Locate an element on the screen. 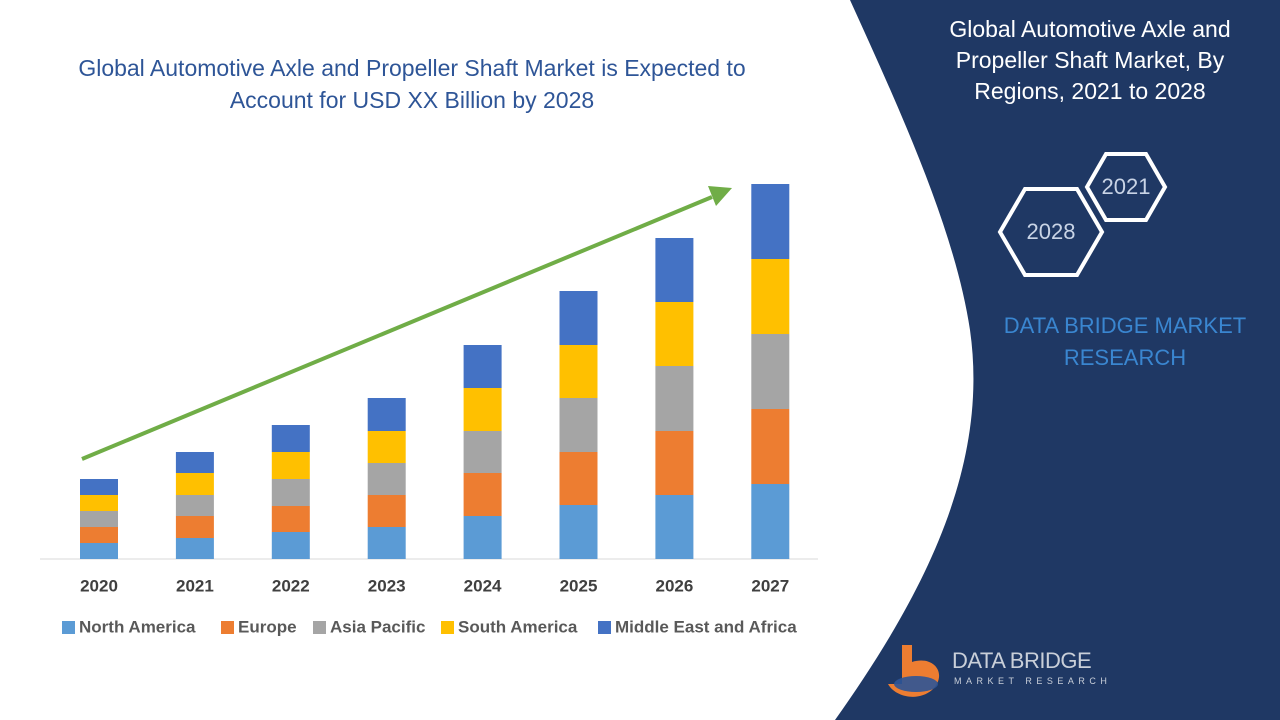 The width and height of the screenshot is (1280, 720). brand: DATA BRIDGE MARKET RESEARCH is located at coordinates (1125, 341).